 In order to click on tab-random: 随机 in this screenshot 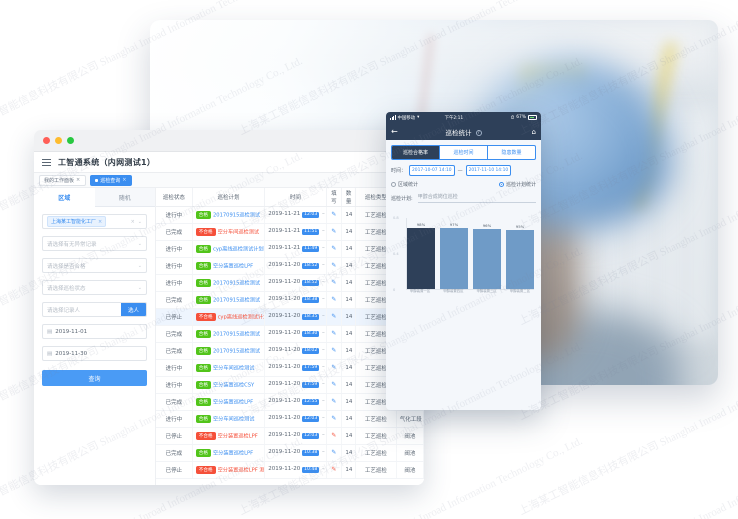, I will do `click(124, 197)`.